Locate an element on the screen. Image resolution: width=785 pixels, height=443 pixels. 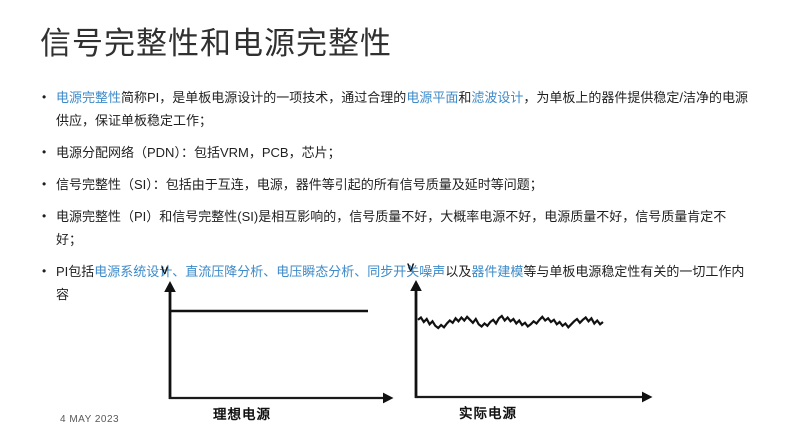
ideal-chart-caption: 理想电源 is located at coordinates (242, 414).